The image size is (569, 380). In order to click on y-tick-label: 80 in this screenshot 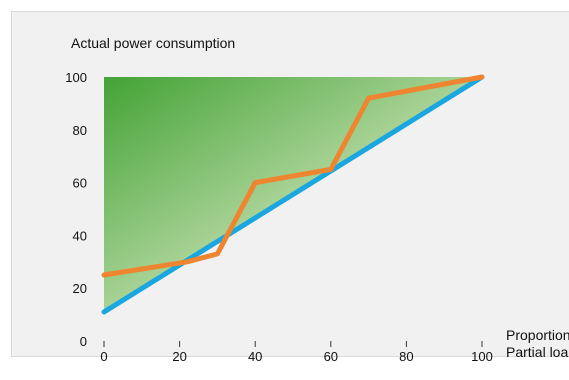, I will do `click(80, 130)`.